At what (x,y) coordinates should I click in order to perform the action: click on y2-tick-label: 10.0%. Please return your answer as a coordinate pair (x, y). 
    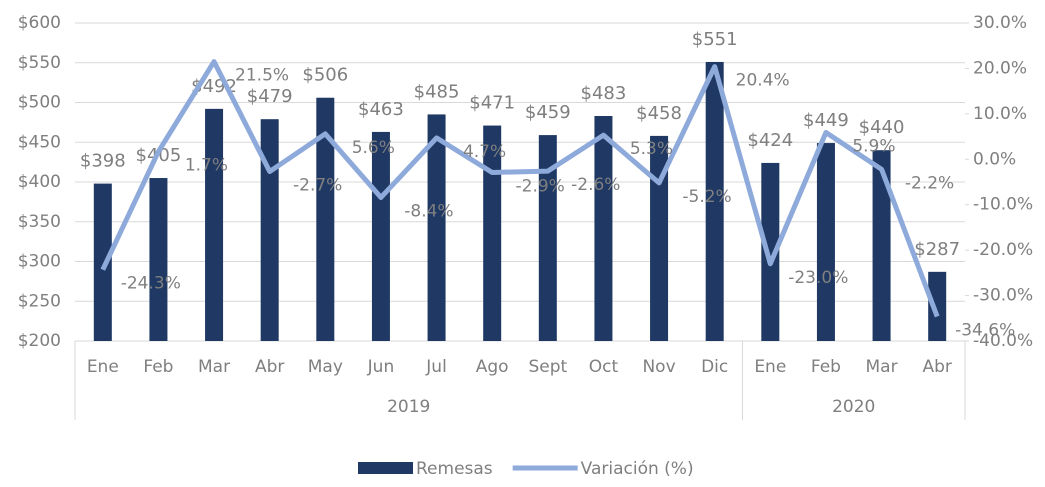
    Looking at the image, I should click on (1000, 114).